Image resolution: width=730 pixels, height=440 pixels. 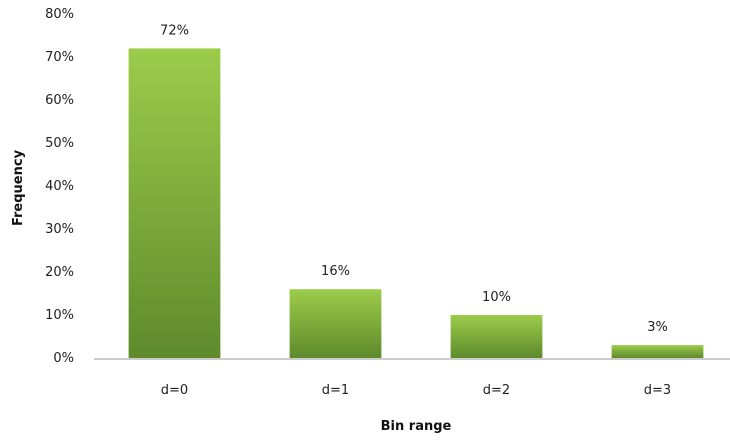 I want to click on x-axis-title: Bin range, so click(x=416, y=426).